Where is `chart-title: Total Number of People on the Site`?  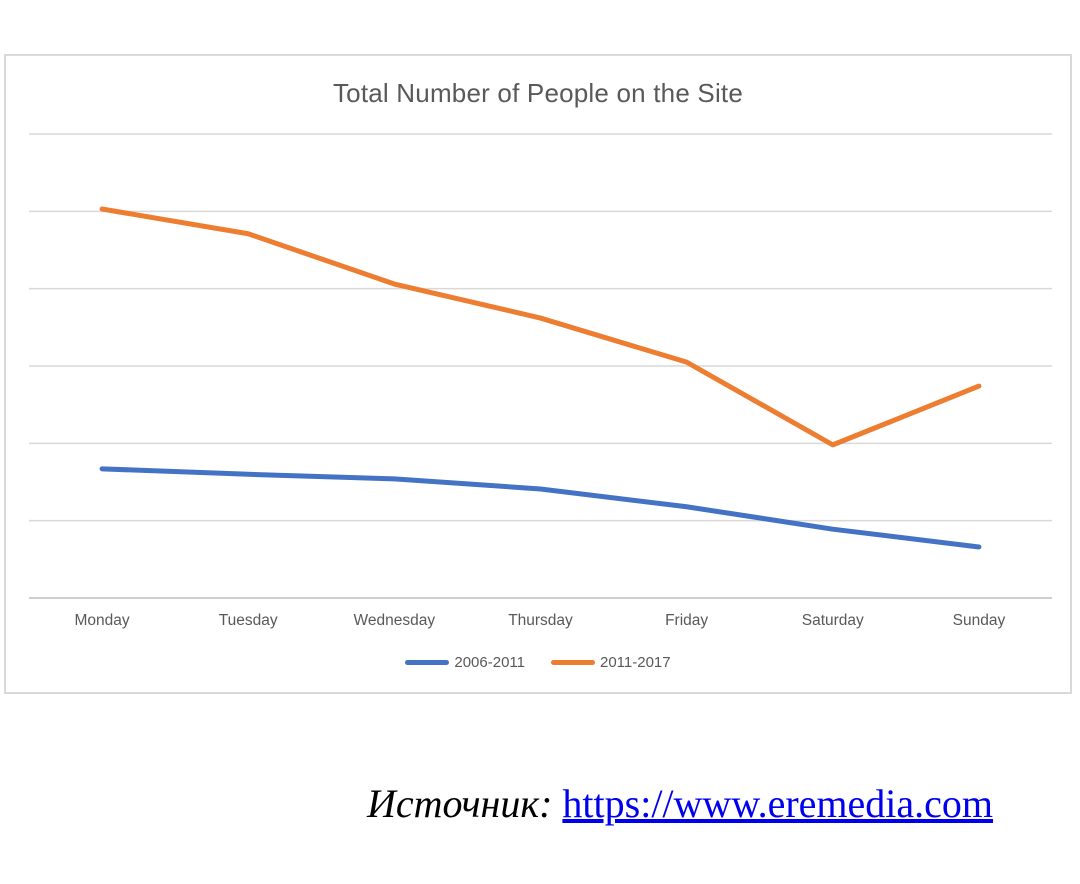 chart-title: Total Number of People on the Site is located at coordinates (538, 93).